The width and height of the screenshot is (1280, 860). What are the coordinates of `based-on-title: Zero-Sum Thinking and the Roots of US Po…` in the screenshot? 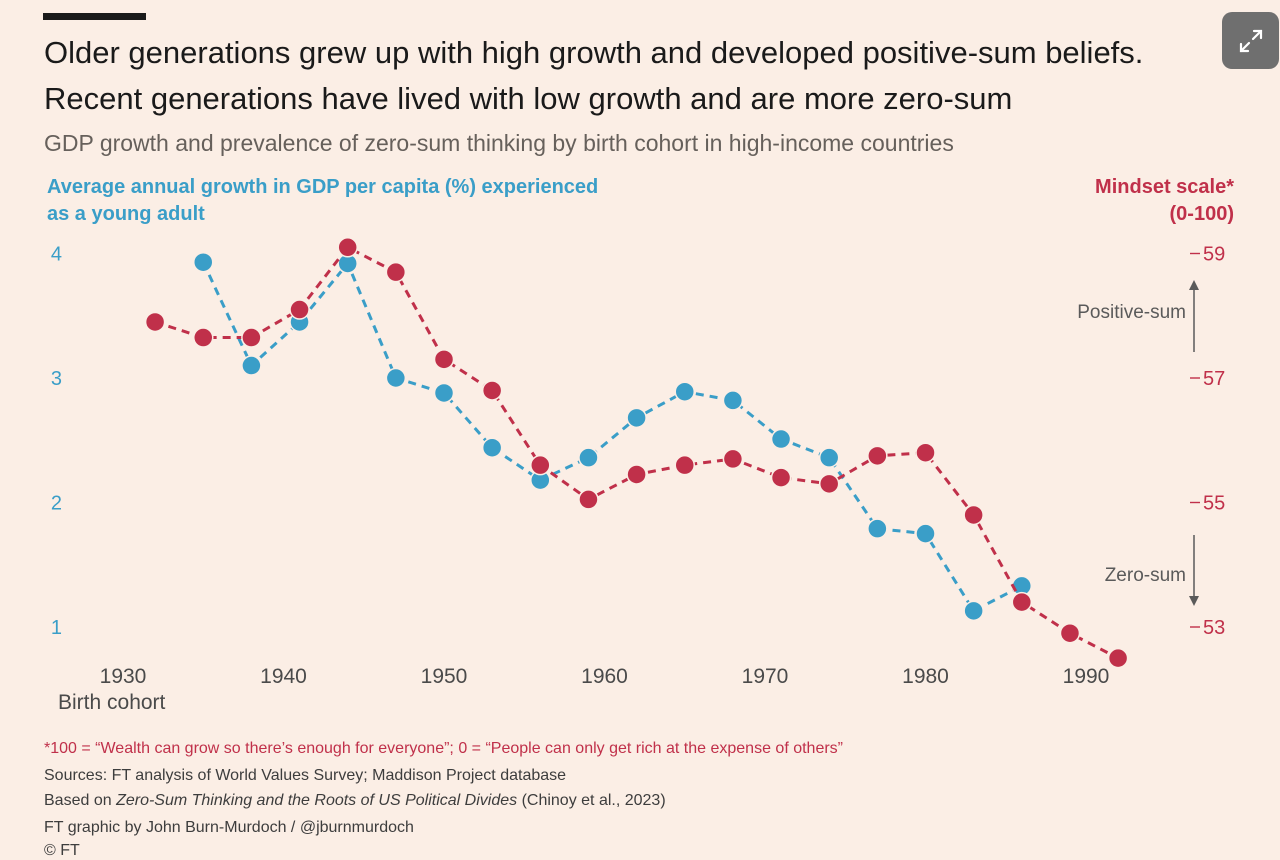 It's located at (317, 800).